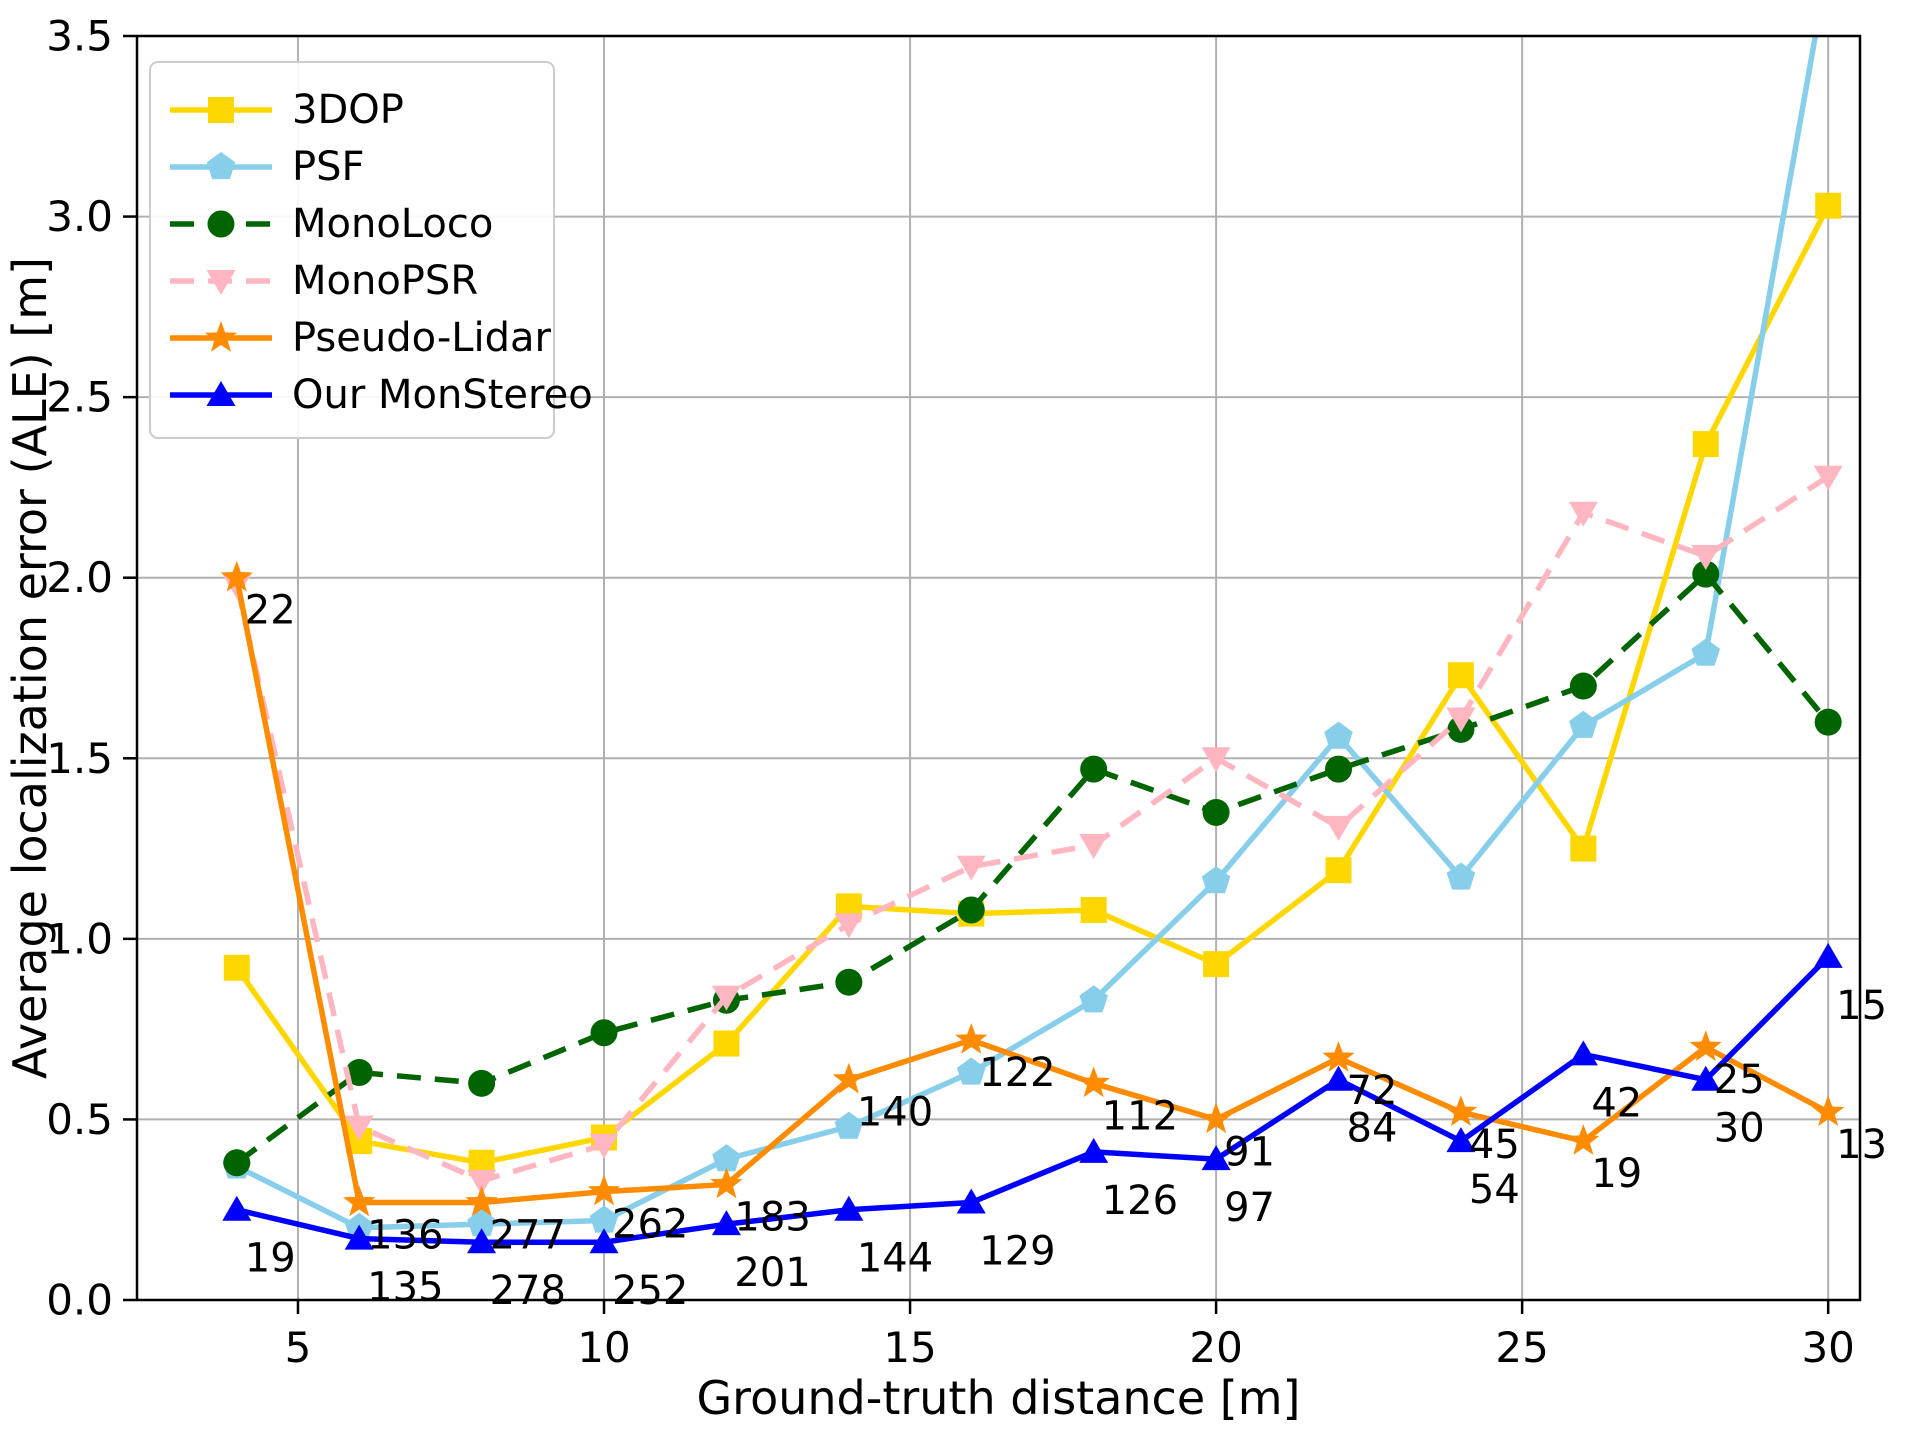 This screenshot has width=1920, height=1444. What do you see at coordinates (79, 938) in the screenshot?
I see `y-tick-label-1: 1.0` at bounding box center [79, 938].